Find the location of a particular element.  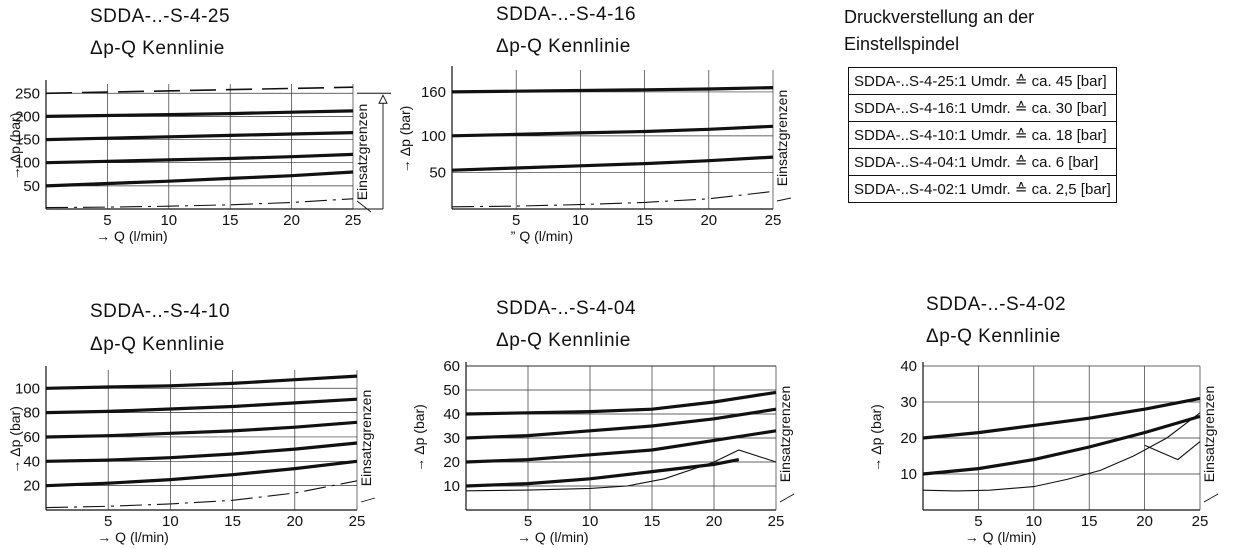

pressure-adjustment-heading-line2: Einstellspindel is located at coordinates (902, 44).